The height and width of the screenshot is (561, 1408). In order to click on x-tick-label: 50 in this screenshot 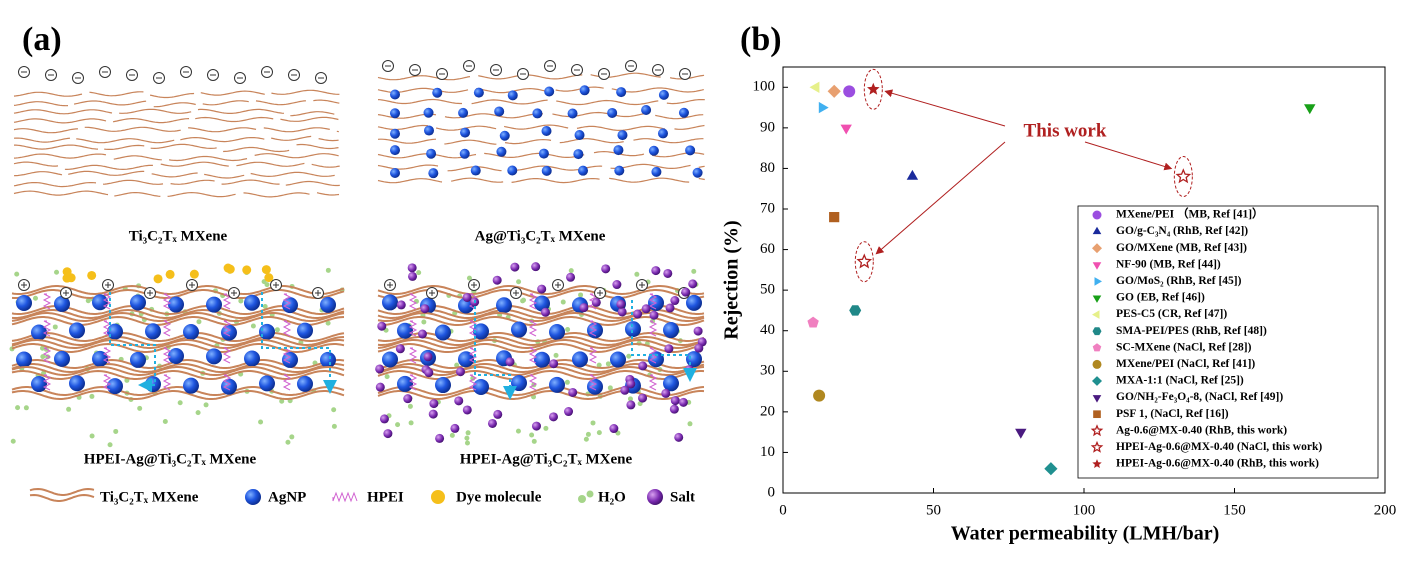, I will do `click(933, 510)`.